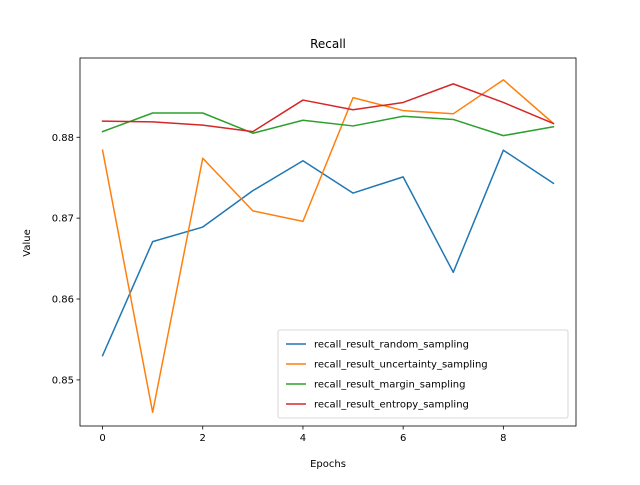  I want to click on legend-box, so click(423, 374).